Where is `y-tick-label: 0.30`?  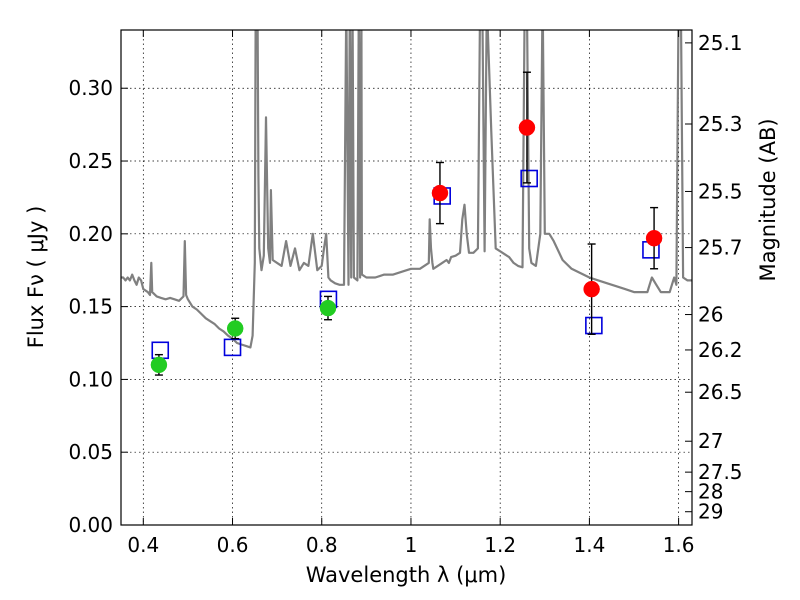 y-tick-label: 0.30 is located at coordinates (90, 88).